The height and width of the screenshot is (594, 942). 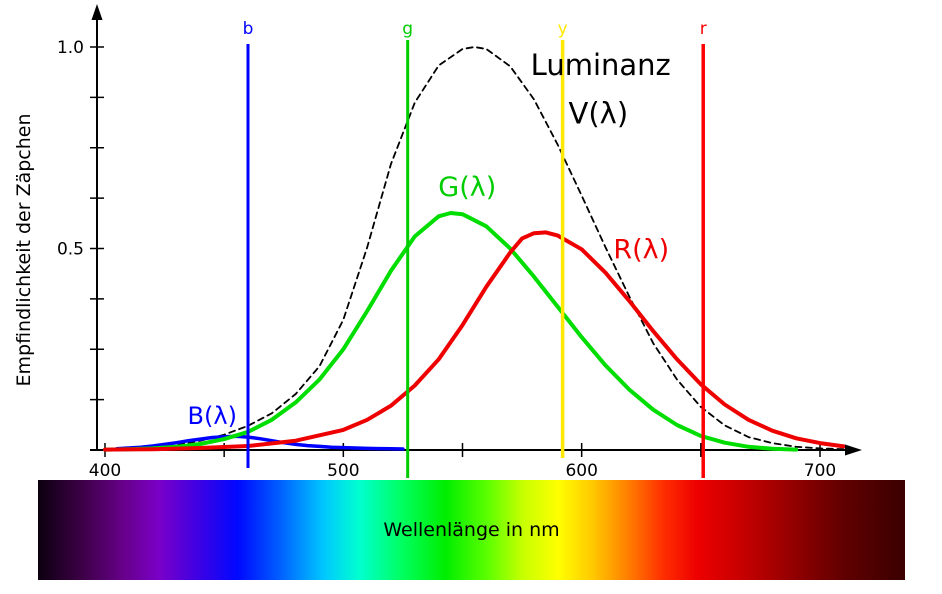 What do you see at coordinates (641, 250) in the screenshot?
I see `annotation-R(λ): R(λ)` at bounding box center [641, 250].